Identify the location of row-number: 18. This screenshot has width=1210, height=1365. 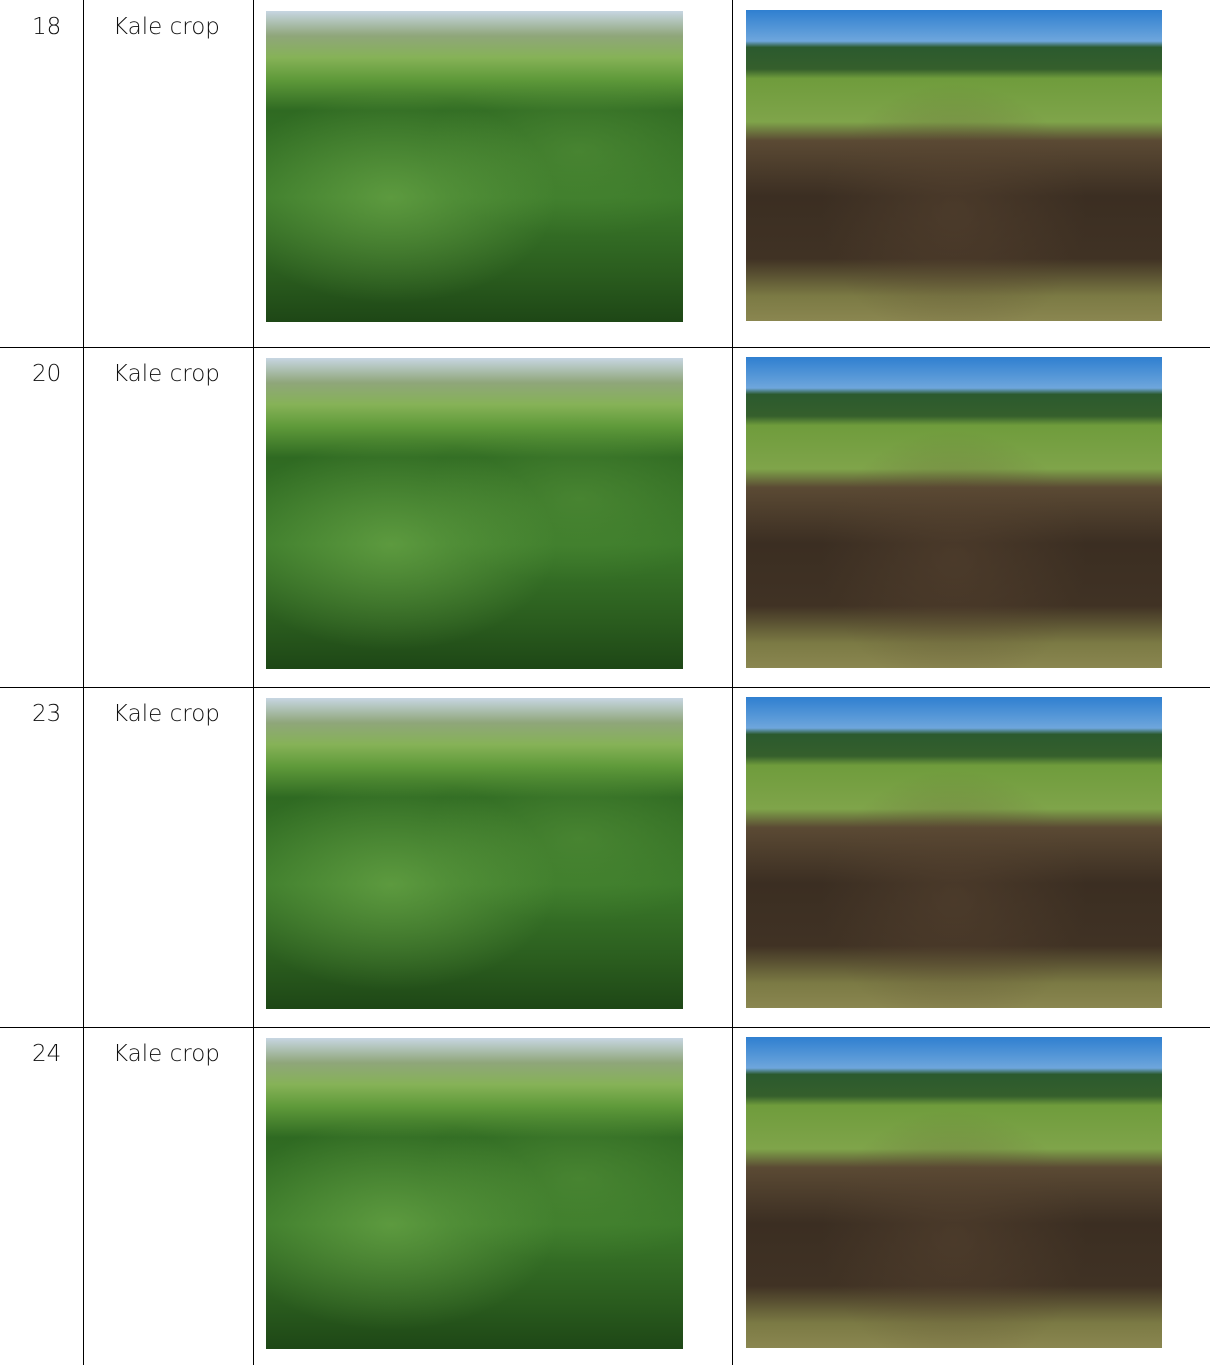
(47, 27).